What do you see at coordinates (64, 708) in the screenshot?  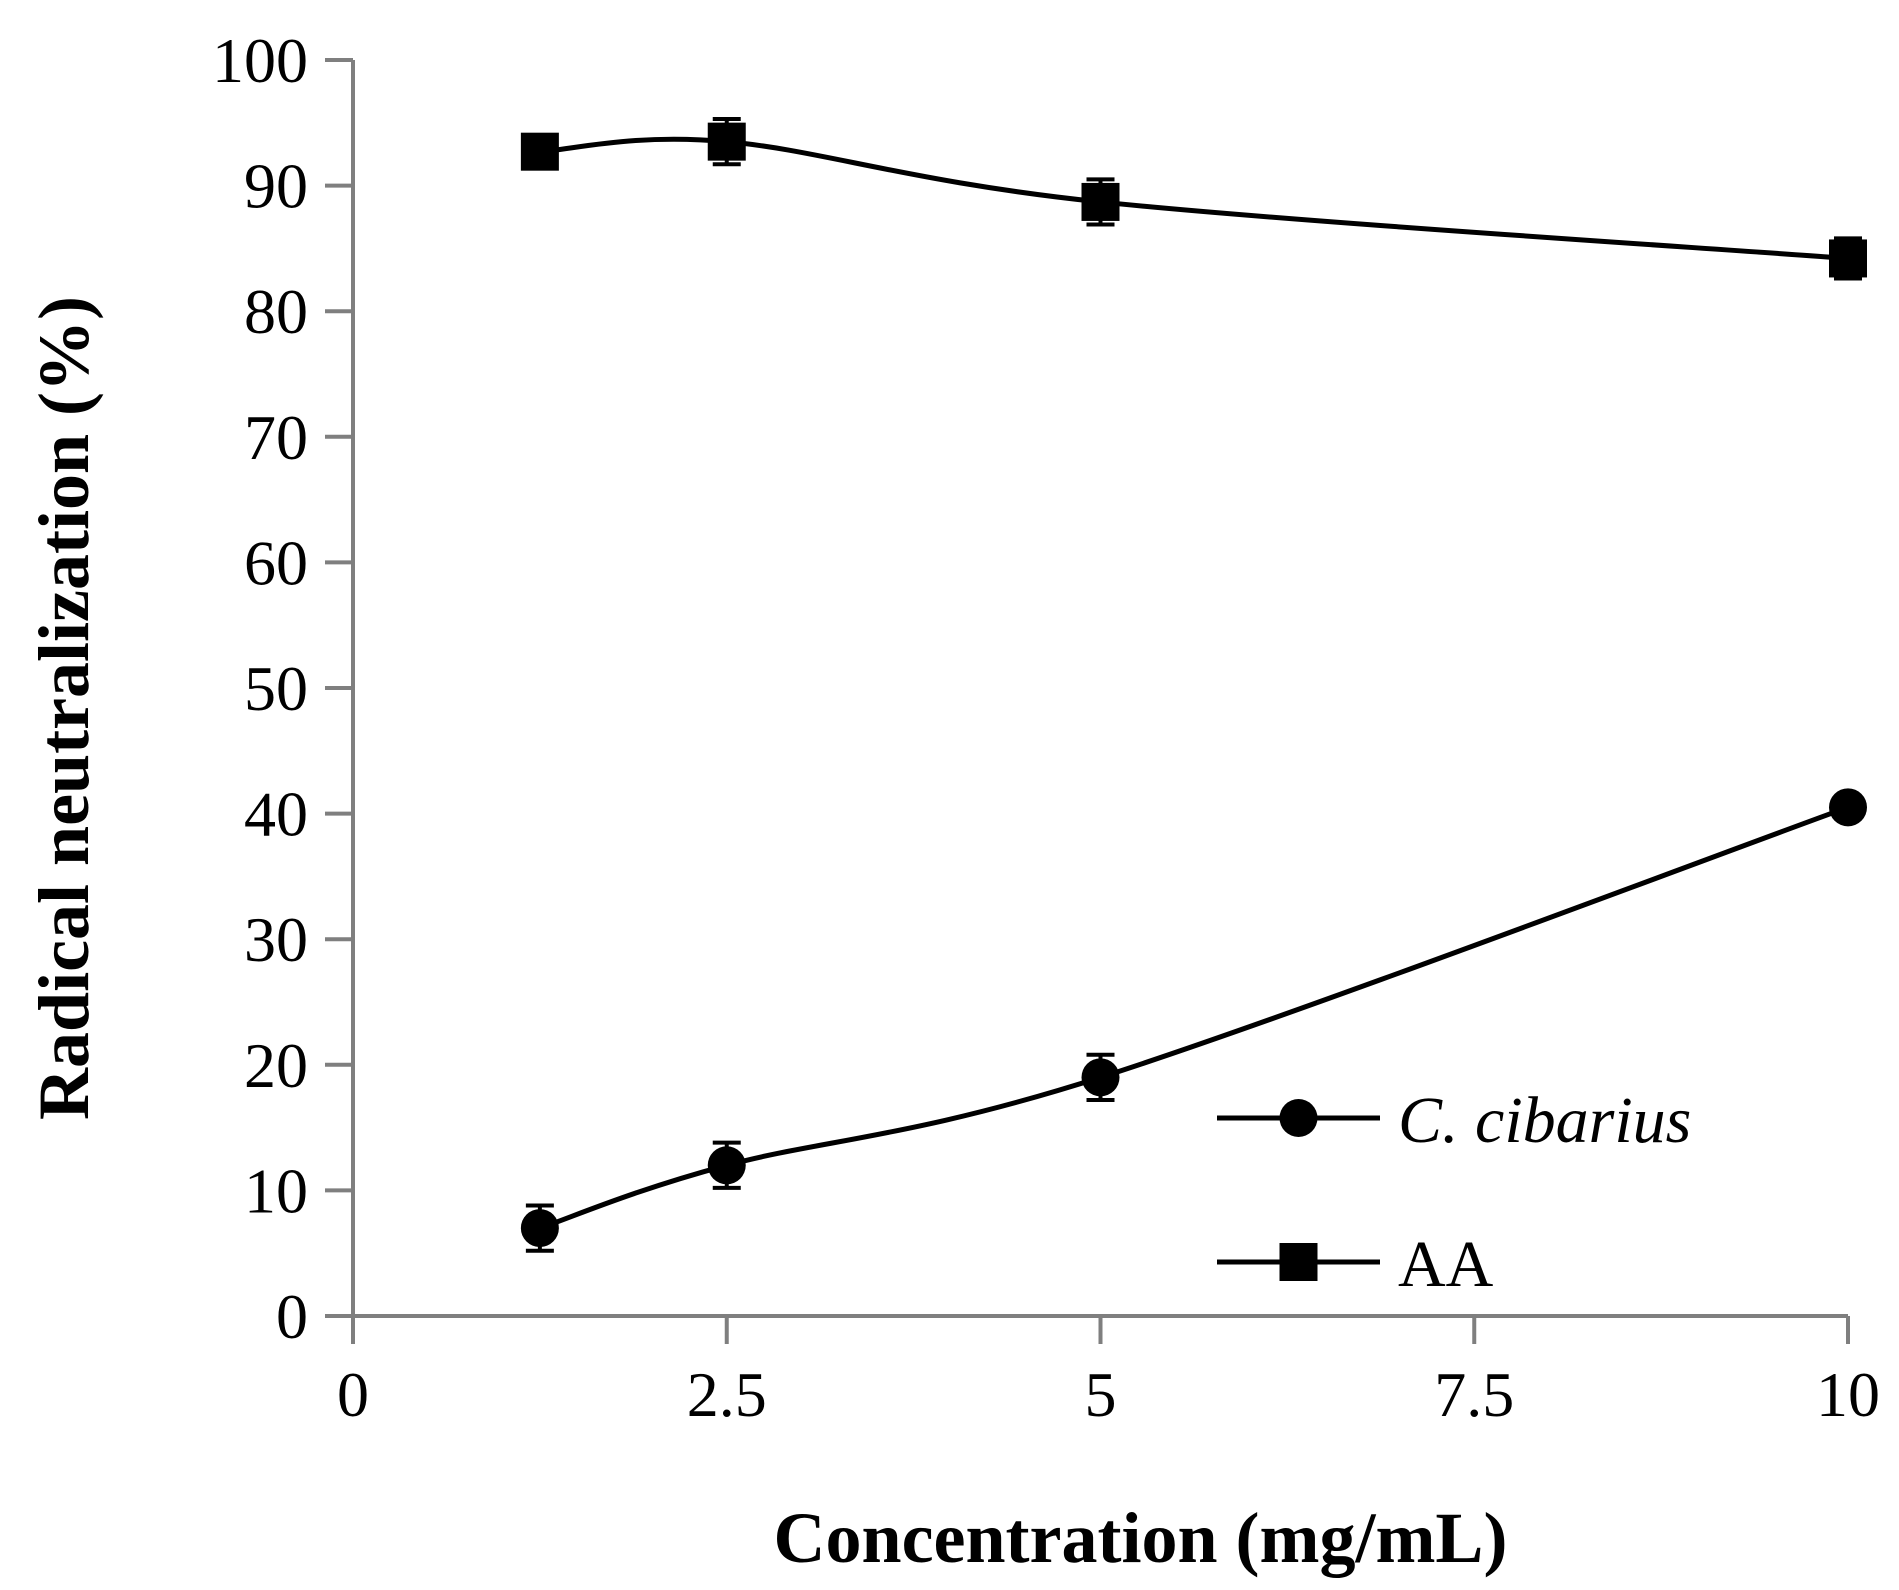 I see `y-axis-title: Radical neutralization (%)` at bounding box center [64, 708].